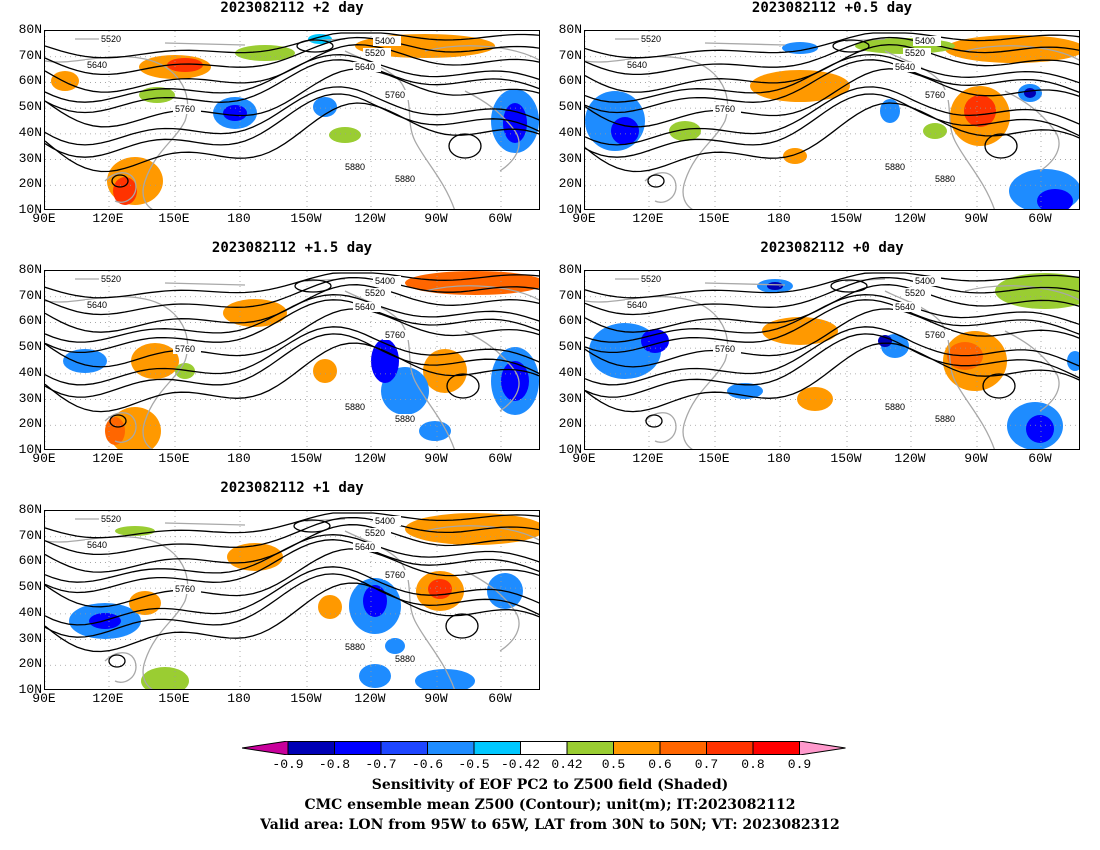 This screenshot has width=1100, height=850. I want to click on lat-tick-label: 60N, so click(570, 81).